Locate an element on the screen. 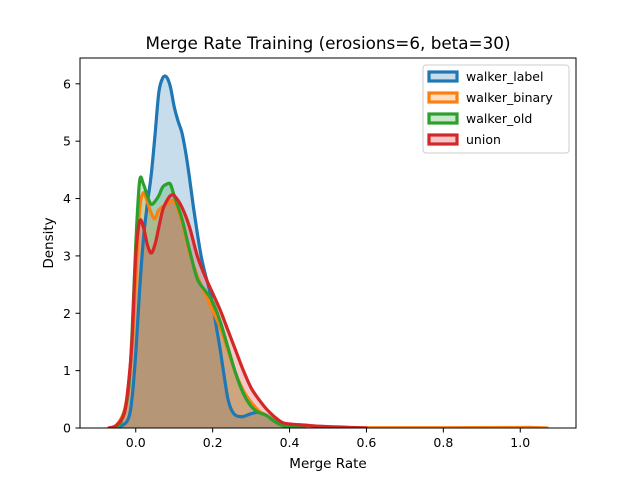 Image resolution: width=640 pixels, height=480 pixels. y-tick-label: 6 is located at coordinates (67, 83).